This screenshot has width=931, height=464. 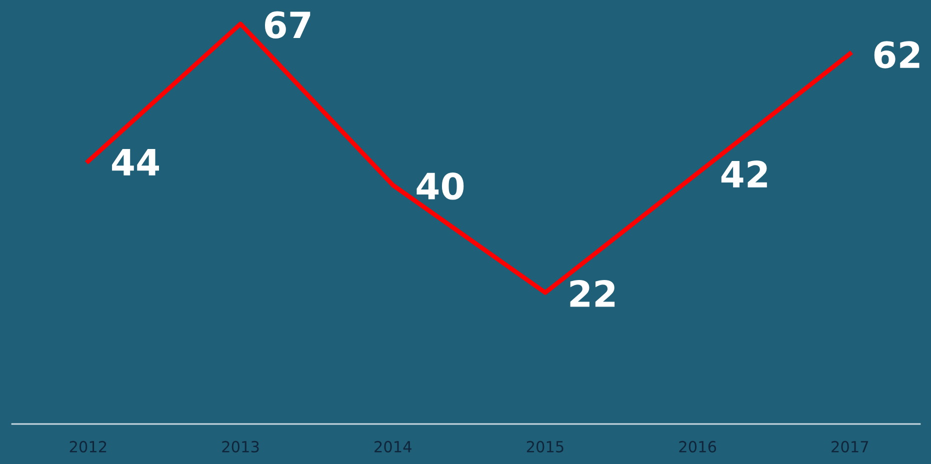 I want to click on data-label: 67, so click(x=287, y=25).